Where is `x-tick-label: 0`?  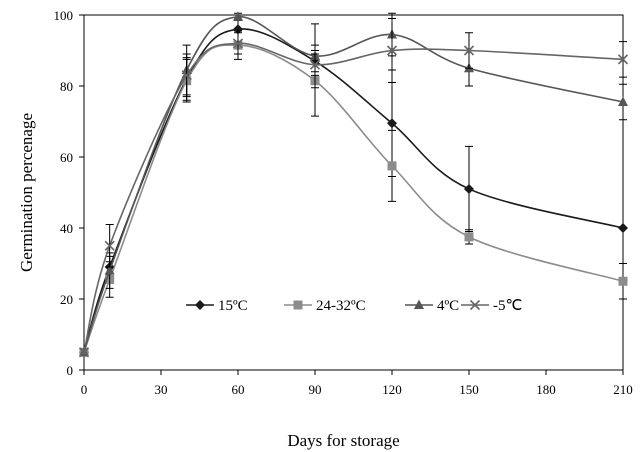
x-tick-label: 0 is located at coordinates (84, 389).